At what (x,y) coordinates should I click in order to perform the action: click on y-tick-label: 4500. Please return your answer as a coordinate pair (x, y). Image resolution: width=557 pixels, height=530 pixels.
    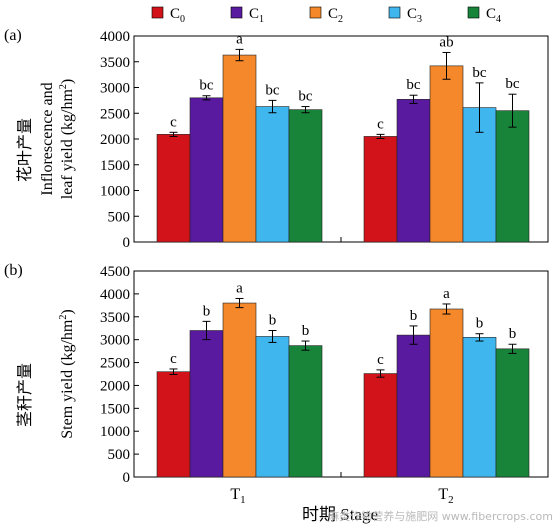
    Looking at the image, I should click on (115, 272).